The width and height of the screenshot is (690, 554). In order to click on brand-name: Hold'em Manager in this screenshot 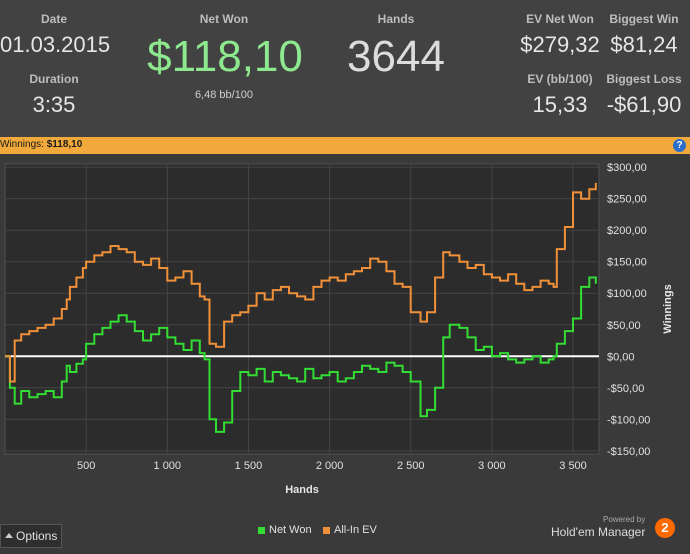, I will do `click(598, 532)`.